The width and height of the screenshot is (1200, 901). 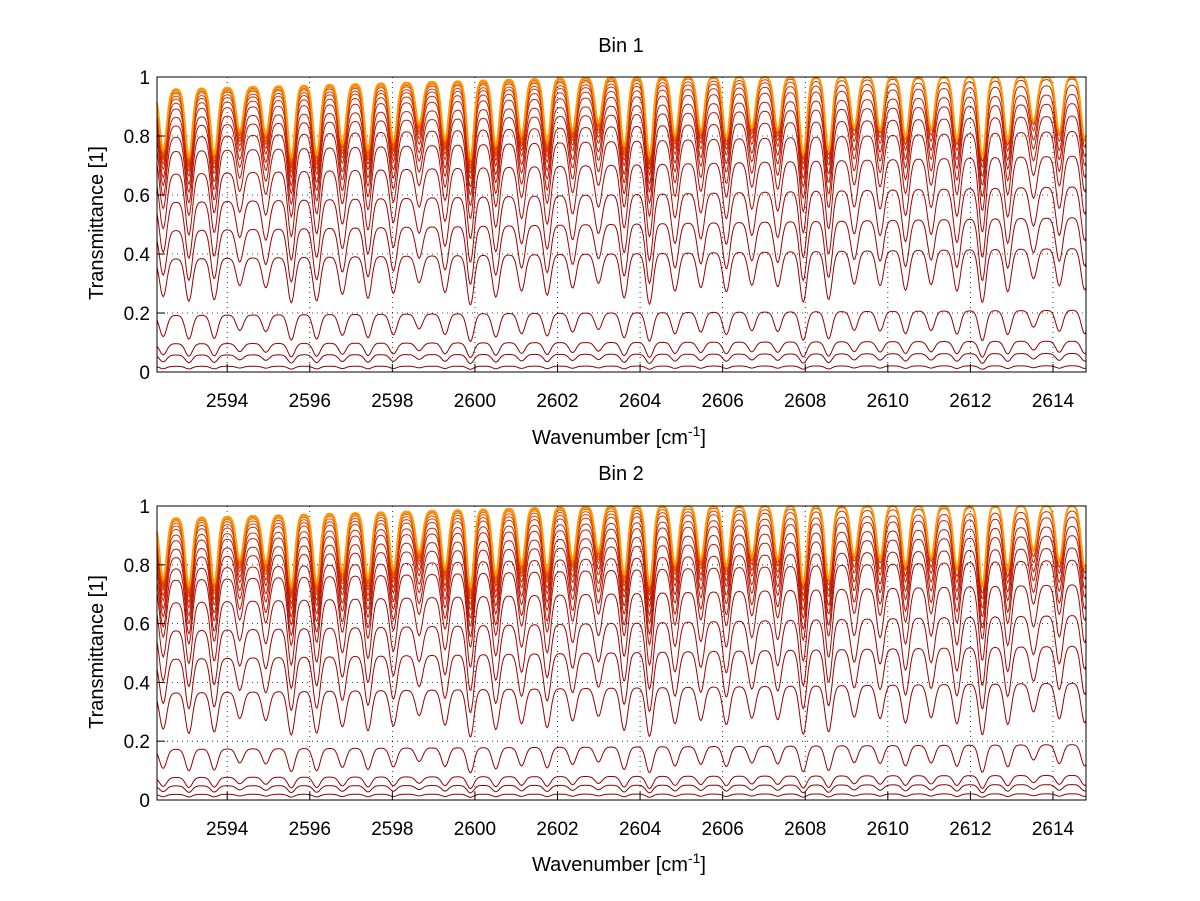 I want to click on chart-title: Bin 1, so click(x=621, y=46).